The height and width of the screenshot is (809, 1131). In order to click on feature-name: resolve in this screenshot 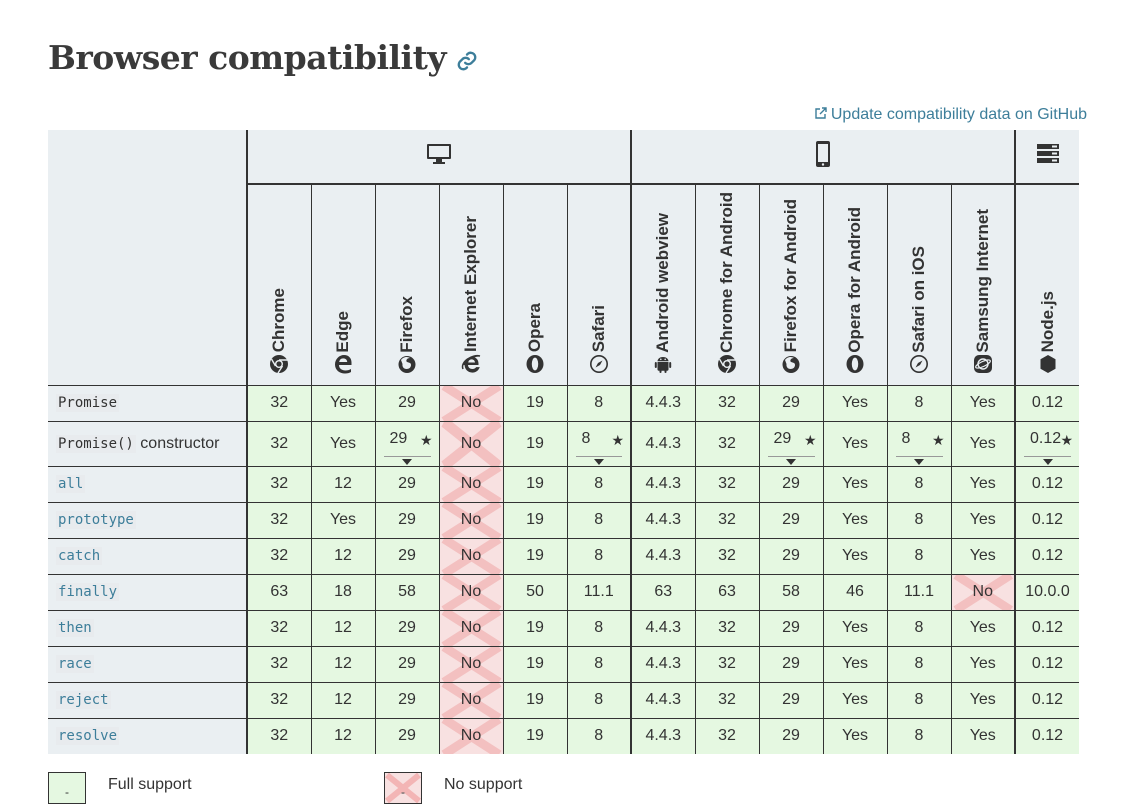, I will do `click(147, 735)`.